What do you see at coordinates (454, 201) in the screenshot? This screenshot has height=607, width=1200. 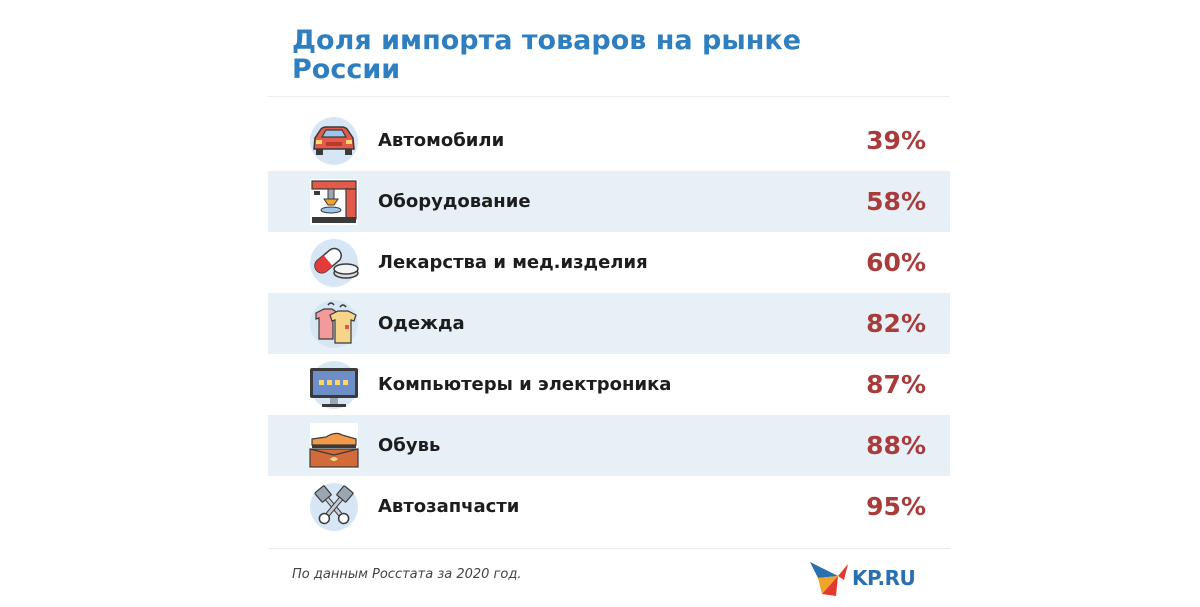 I see `category-label: Оборудование` at bounding box center [454, 201].